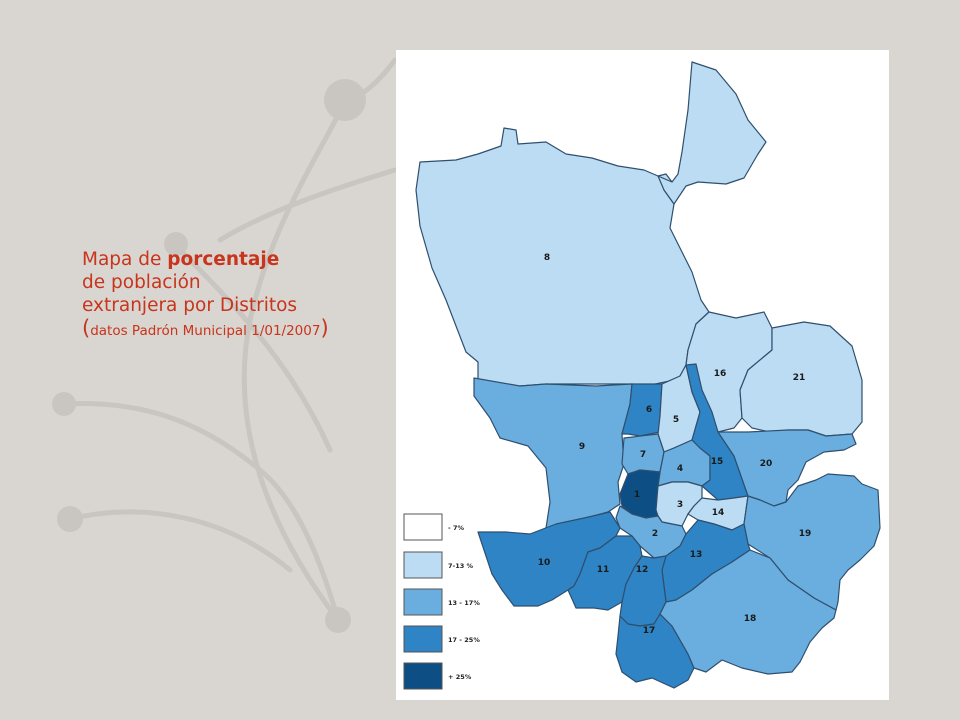  Describe the element at coordinates (461, 566) in the screenshot. I see `legend-label-2: 7-13 %` at that location.